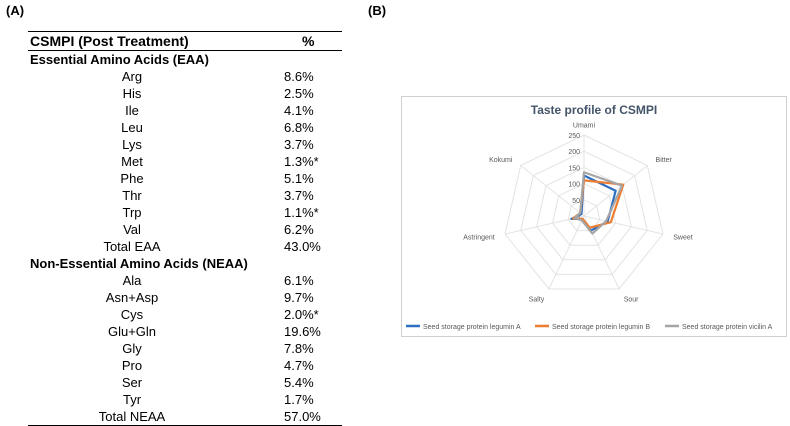 This screenshot has width=790, height=426. I want to click on table-row: Val 6.2%, so click(185, 229).